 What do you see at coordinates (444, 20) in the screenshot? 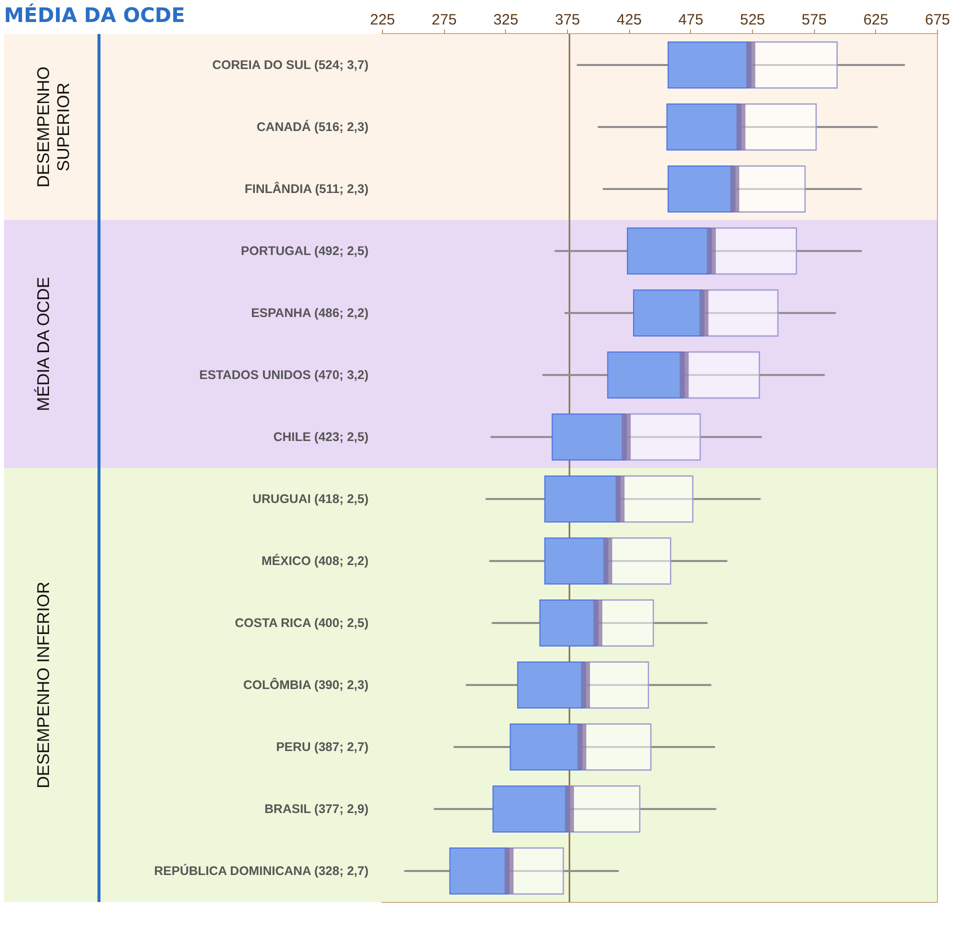
I see `x-tick-label: 275` at bounding box center [444, 20].